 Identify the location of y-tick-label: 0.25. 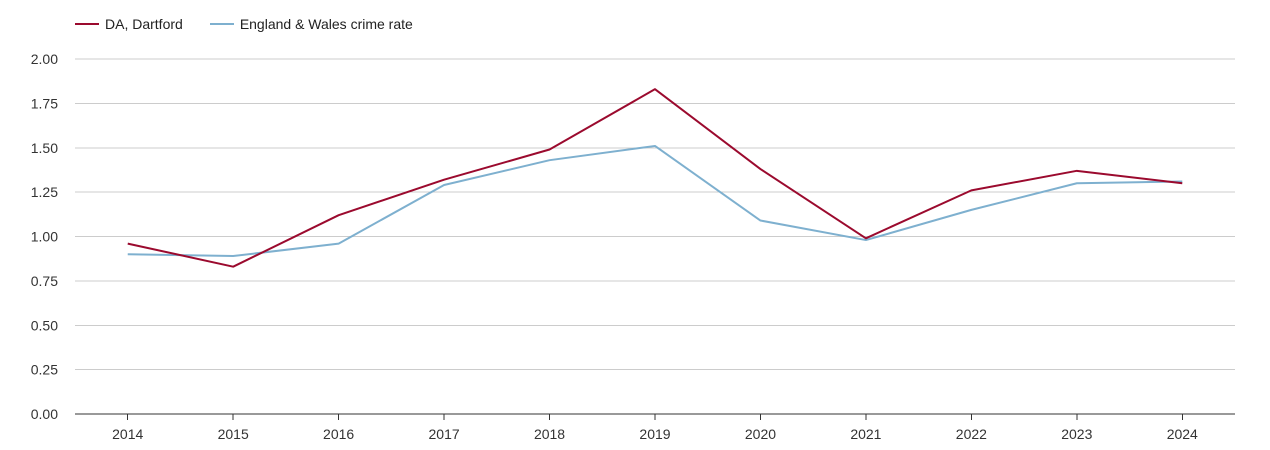
(44, 370).